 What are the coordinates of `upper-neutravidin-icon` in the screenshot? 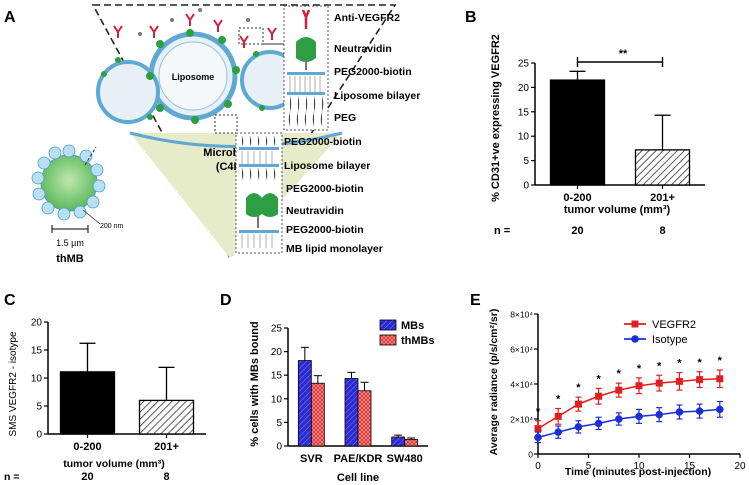 It's located at (306, 49).